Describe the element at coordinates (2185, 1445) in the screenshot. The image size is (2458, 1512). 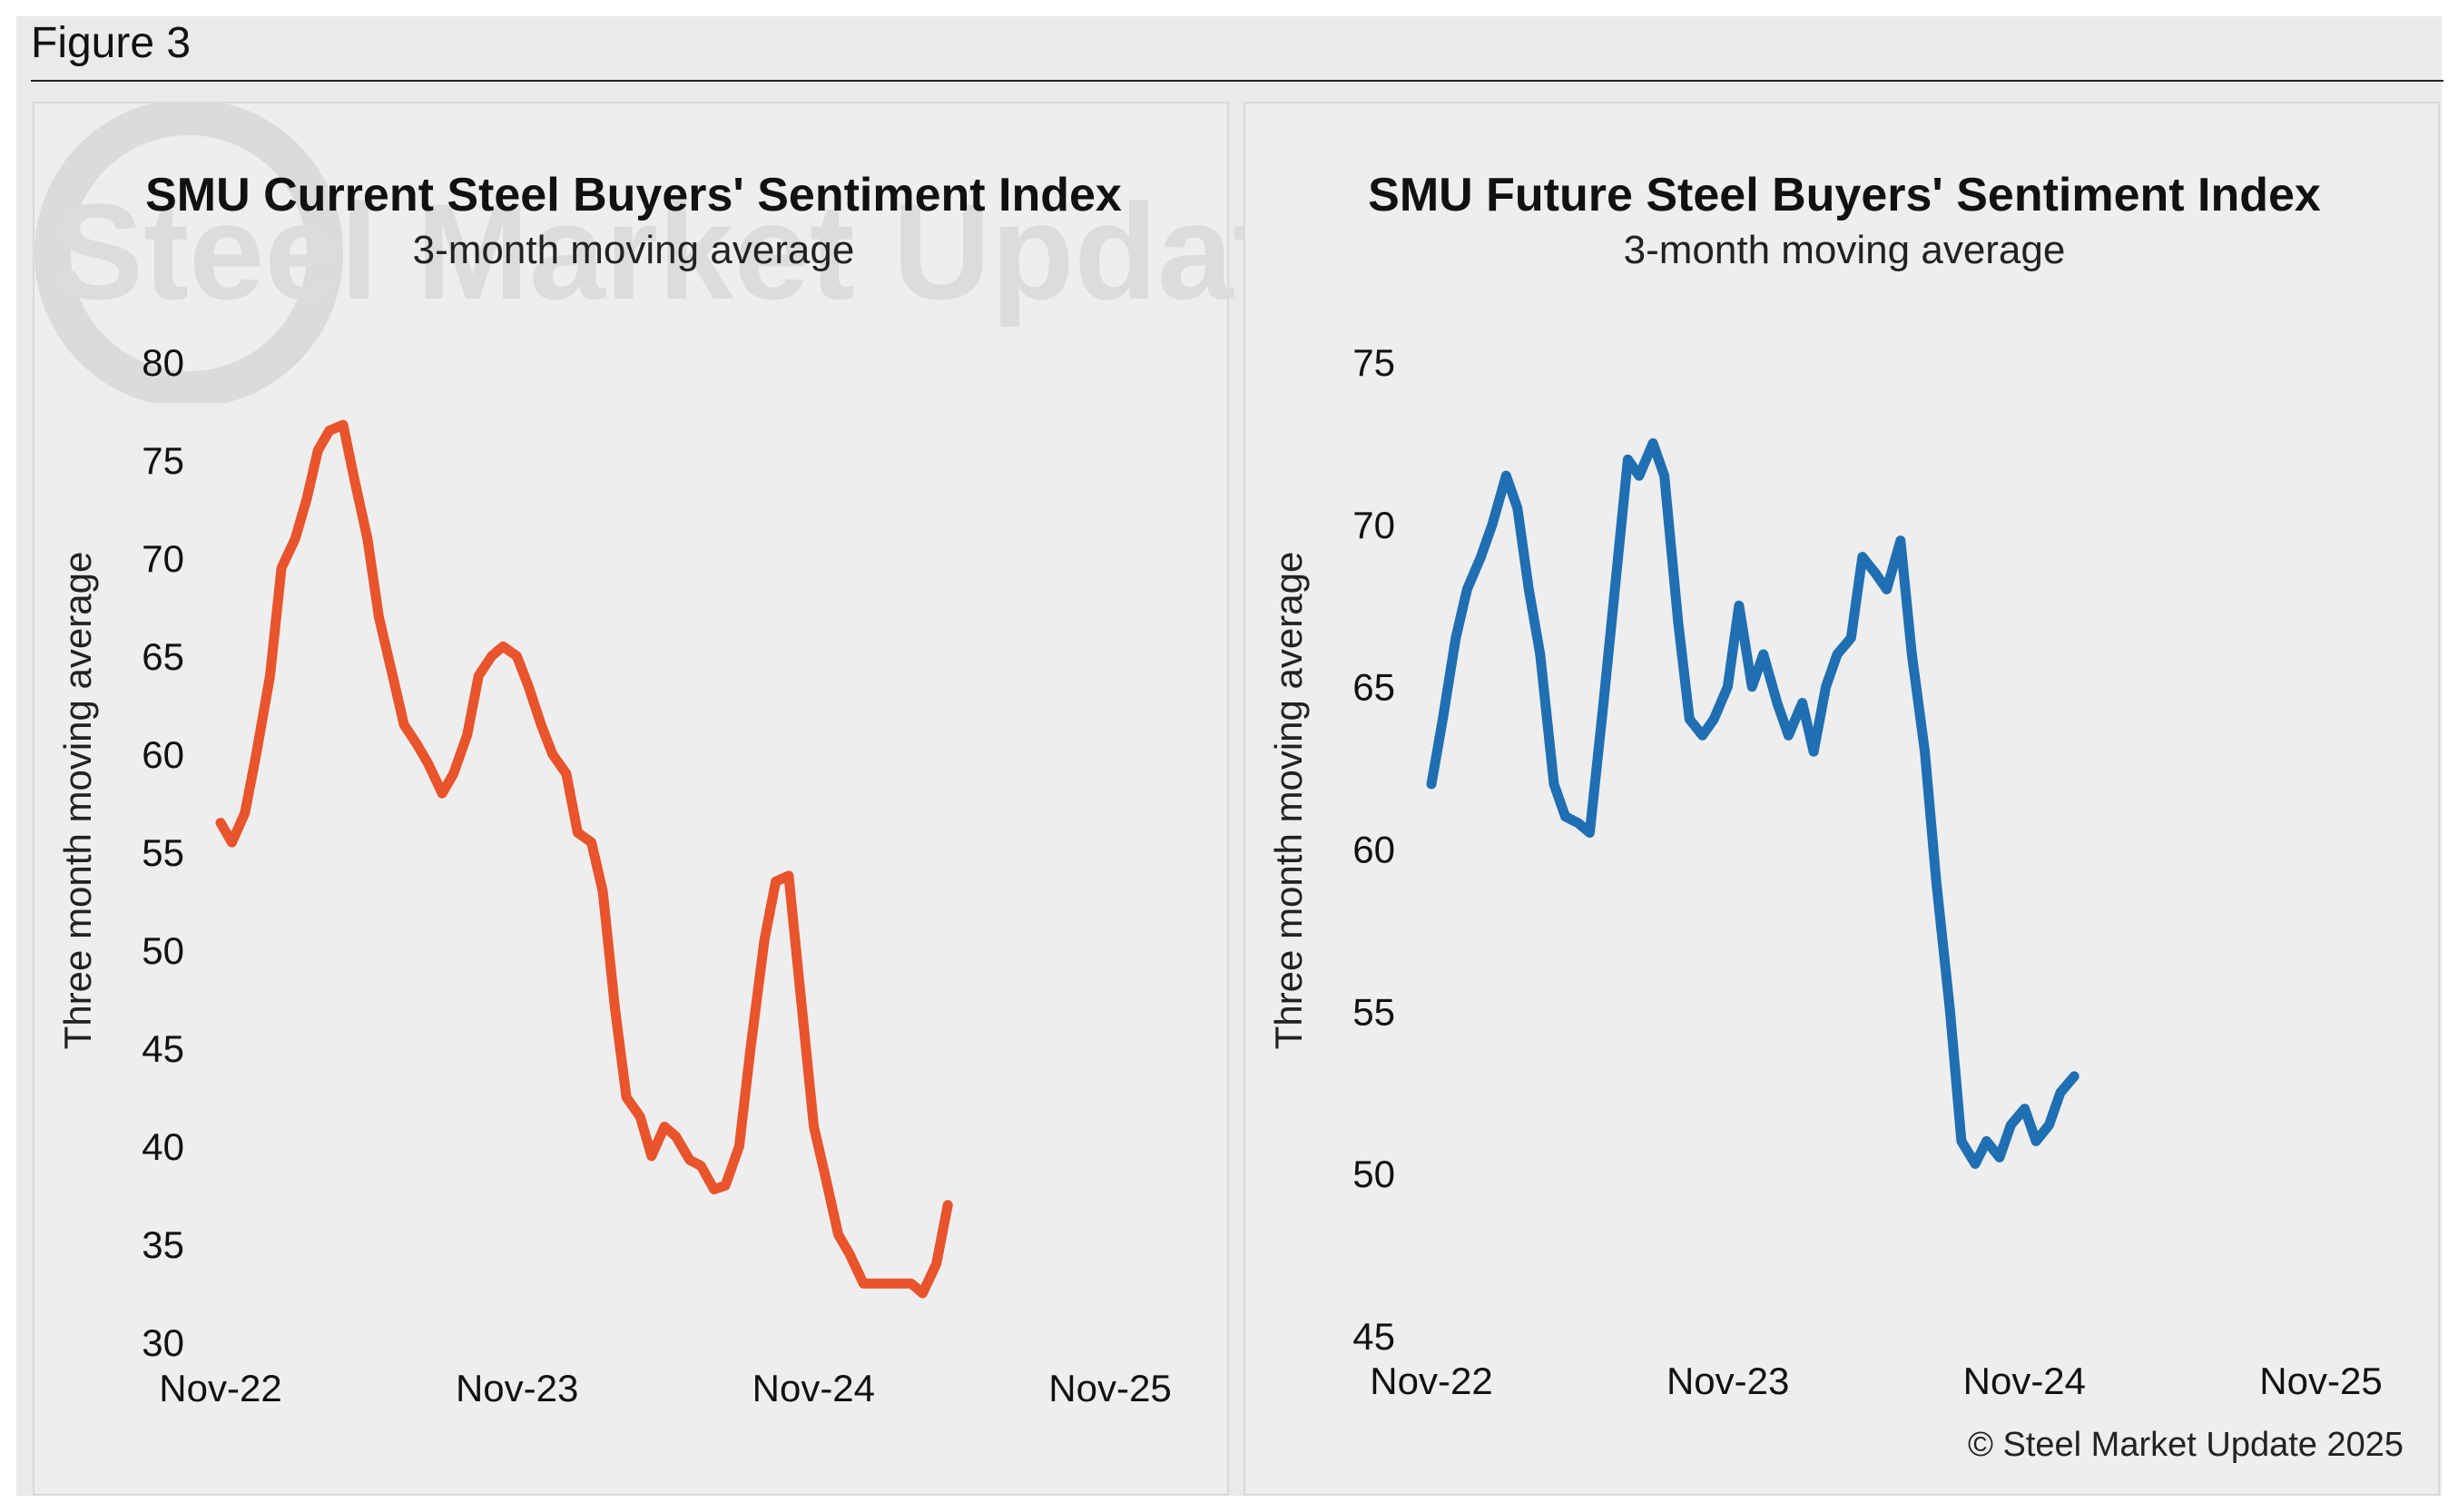
I see `copyright-notice: © Steel Market Update 2025` at that location.